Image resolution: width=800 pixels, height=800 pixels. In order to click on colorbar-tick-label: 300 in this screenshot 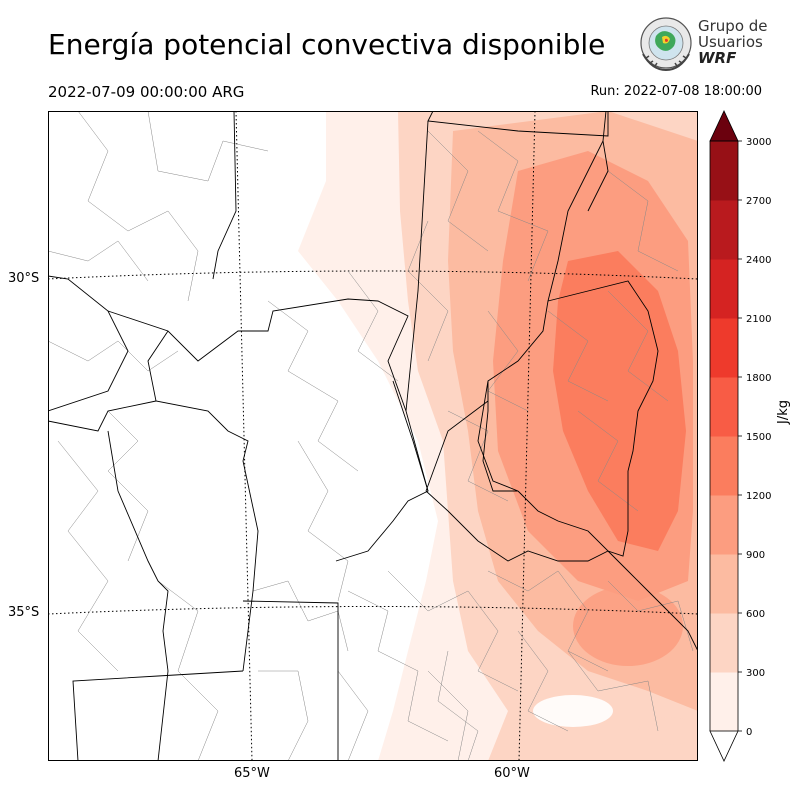, I will do `click(755, 673)`.